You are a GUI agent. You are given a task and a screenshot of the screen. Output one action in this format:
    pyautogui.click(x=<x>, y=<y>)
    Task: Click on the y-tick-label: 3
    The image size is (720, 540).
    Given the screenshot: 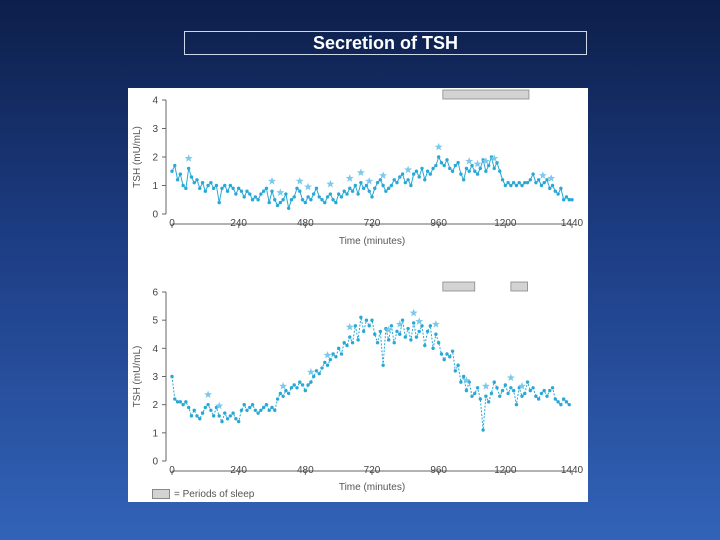 What is the action you would take?
    pyautogui.click(x=155, y=129)
    